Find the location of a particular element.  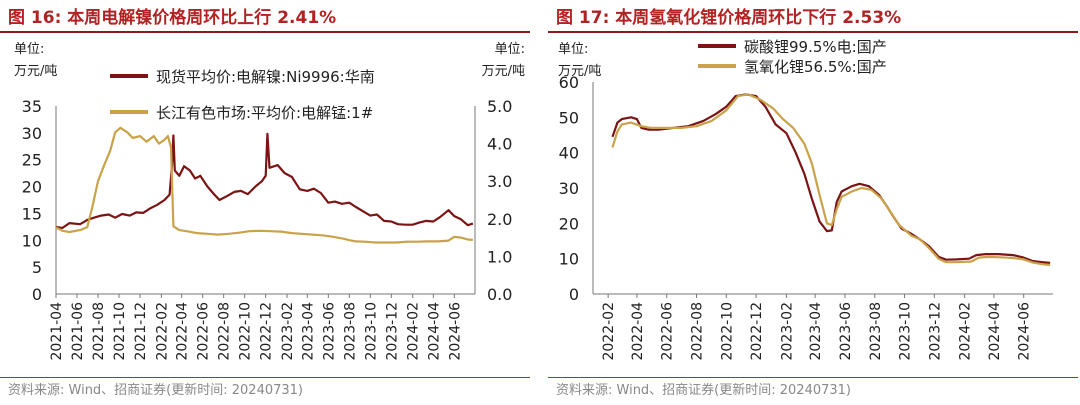

y2-tick-label: 4.0 is located at coordinates (499, 144).